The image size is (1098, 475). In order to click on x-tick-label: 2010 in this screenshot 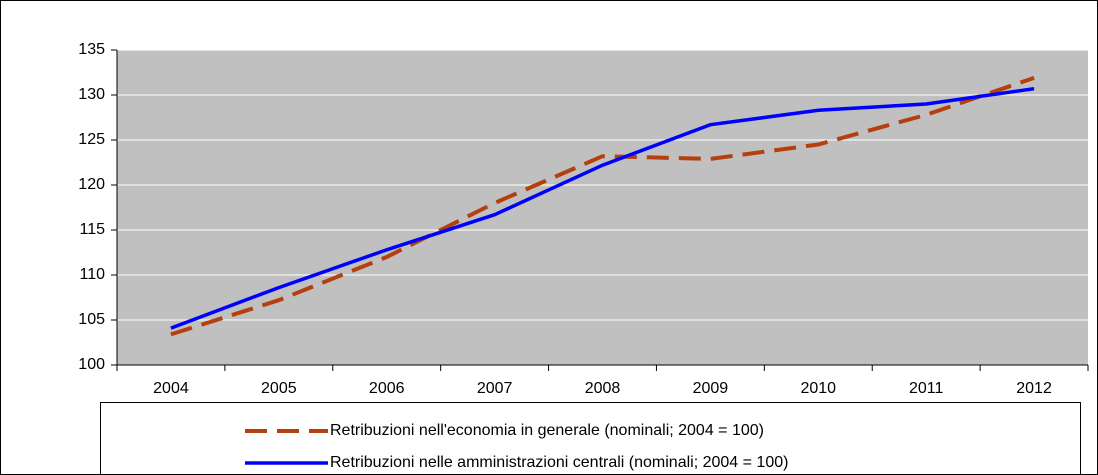, I will do `click(818, 388)`.